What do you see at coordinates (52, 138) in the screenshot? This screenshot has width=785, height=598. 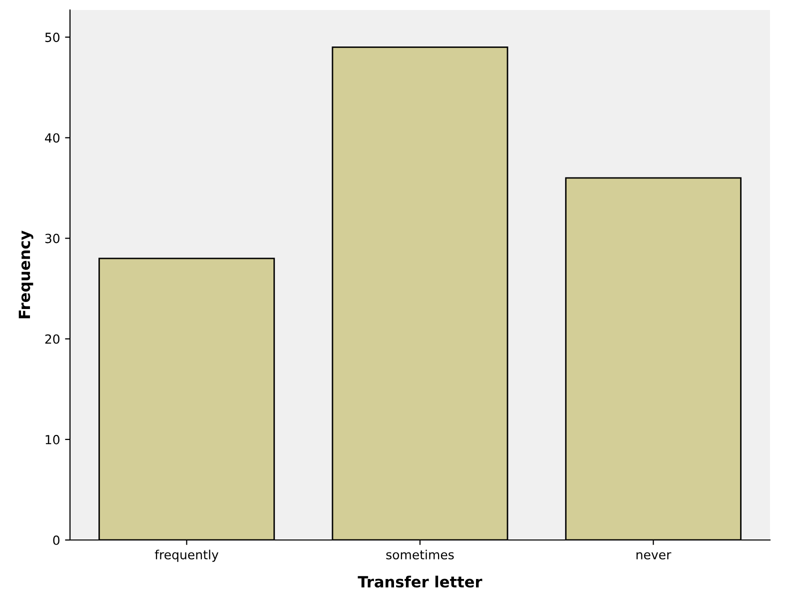 I see `y-tick-label: 40` at bounding box center [52, 138].